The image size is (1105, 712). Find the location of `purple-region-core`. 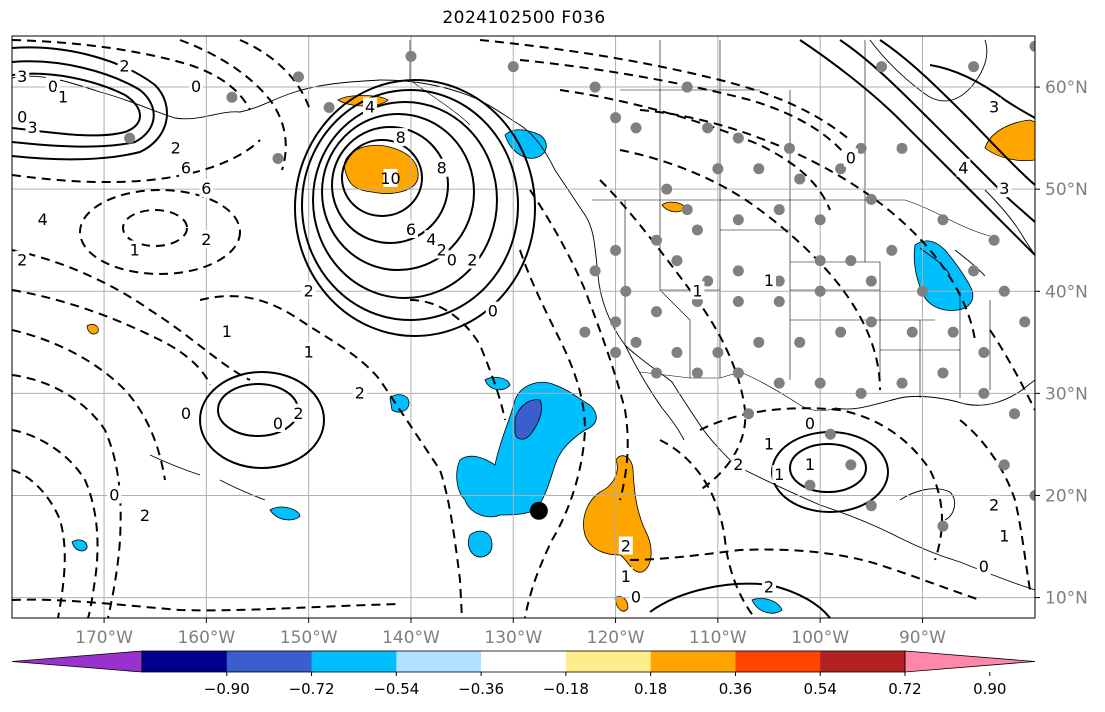

purple-region-core is located at coordinates (528, 419).